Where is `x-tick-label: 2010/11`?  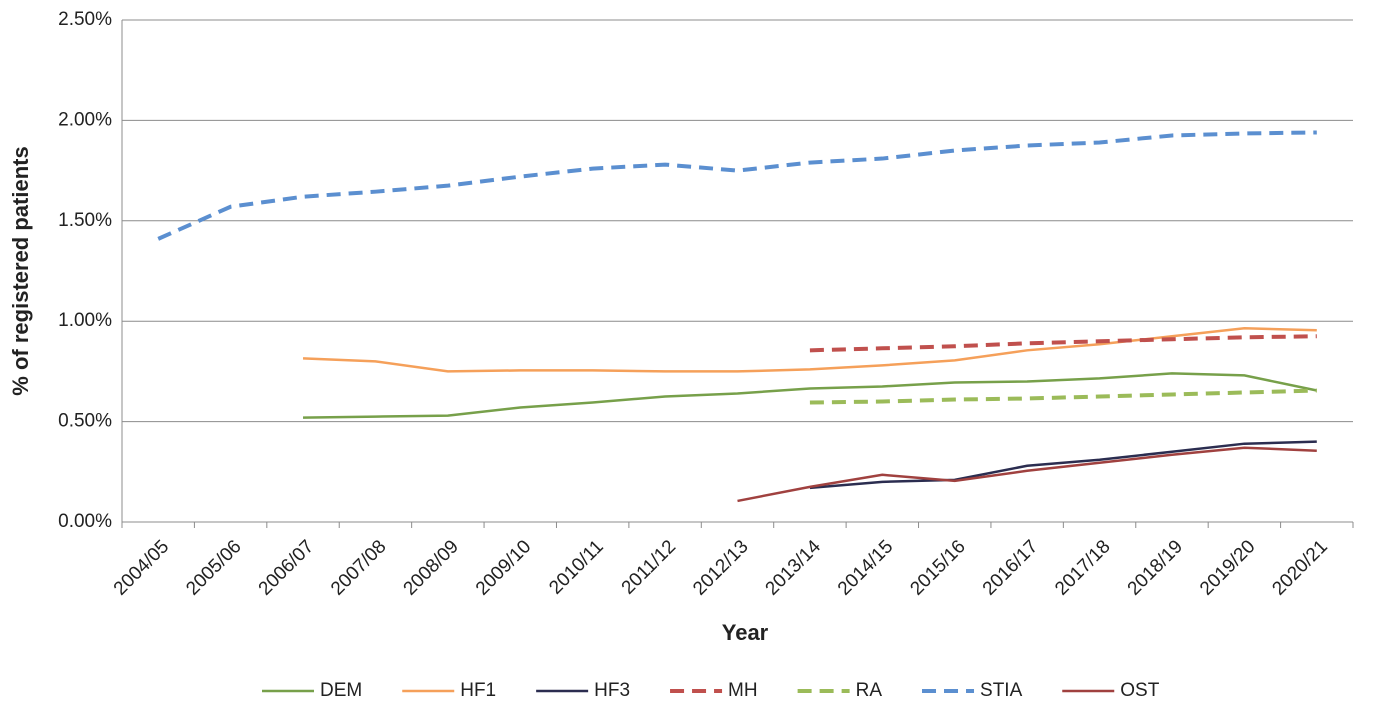
x-tick-label: 2010/11 is located at coordinates (576, 567).